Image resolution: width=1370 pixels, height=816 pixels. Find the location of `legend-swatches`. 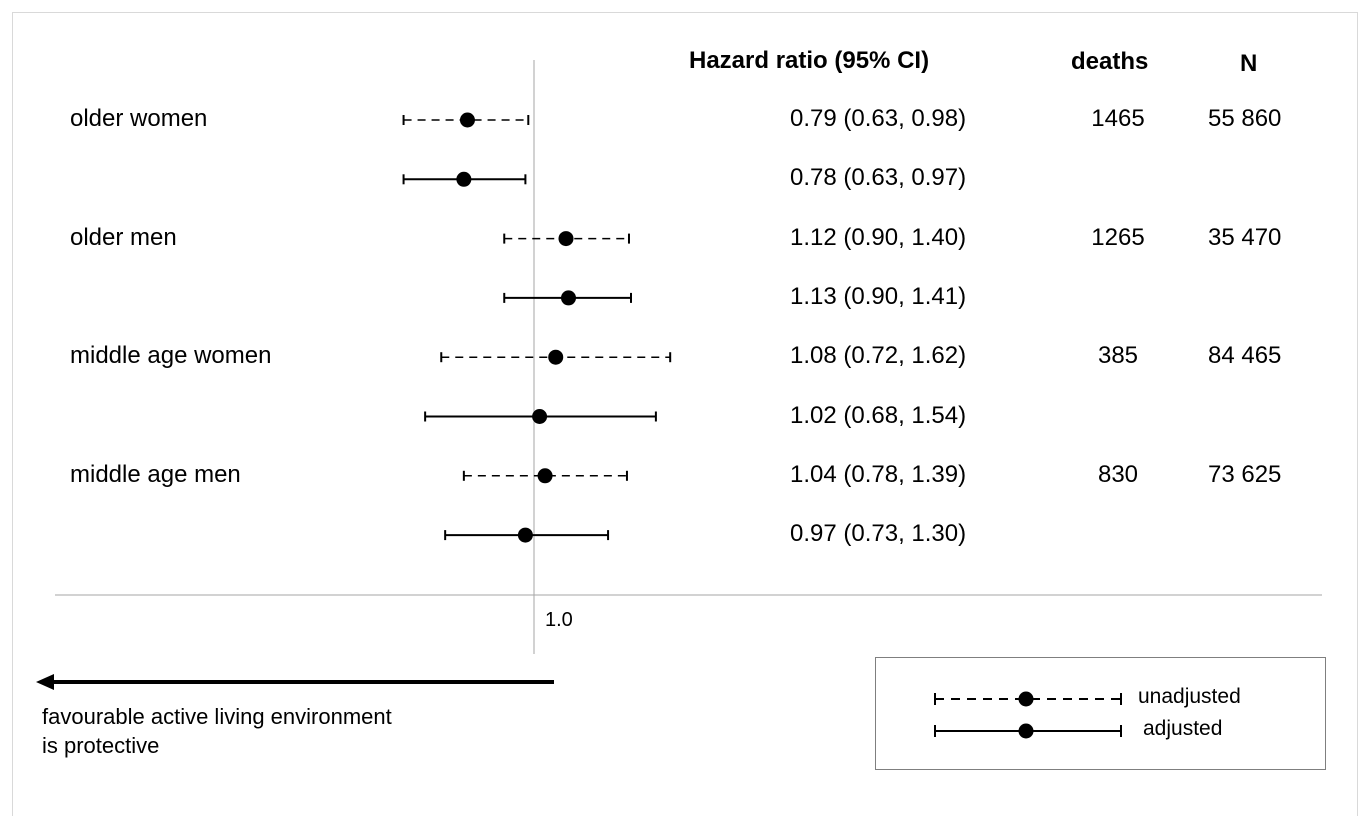

legend-swatches is located at coordinates (1028, 715).